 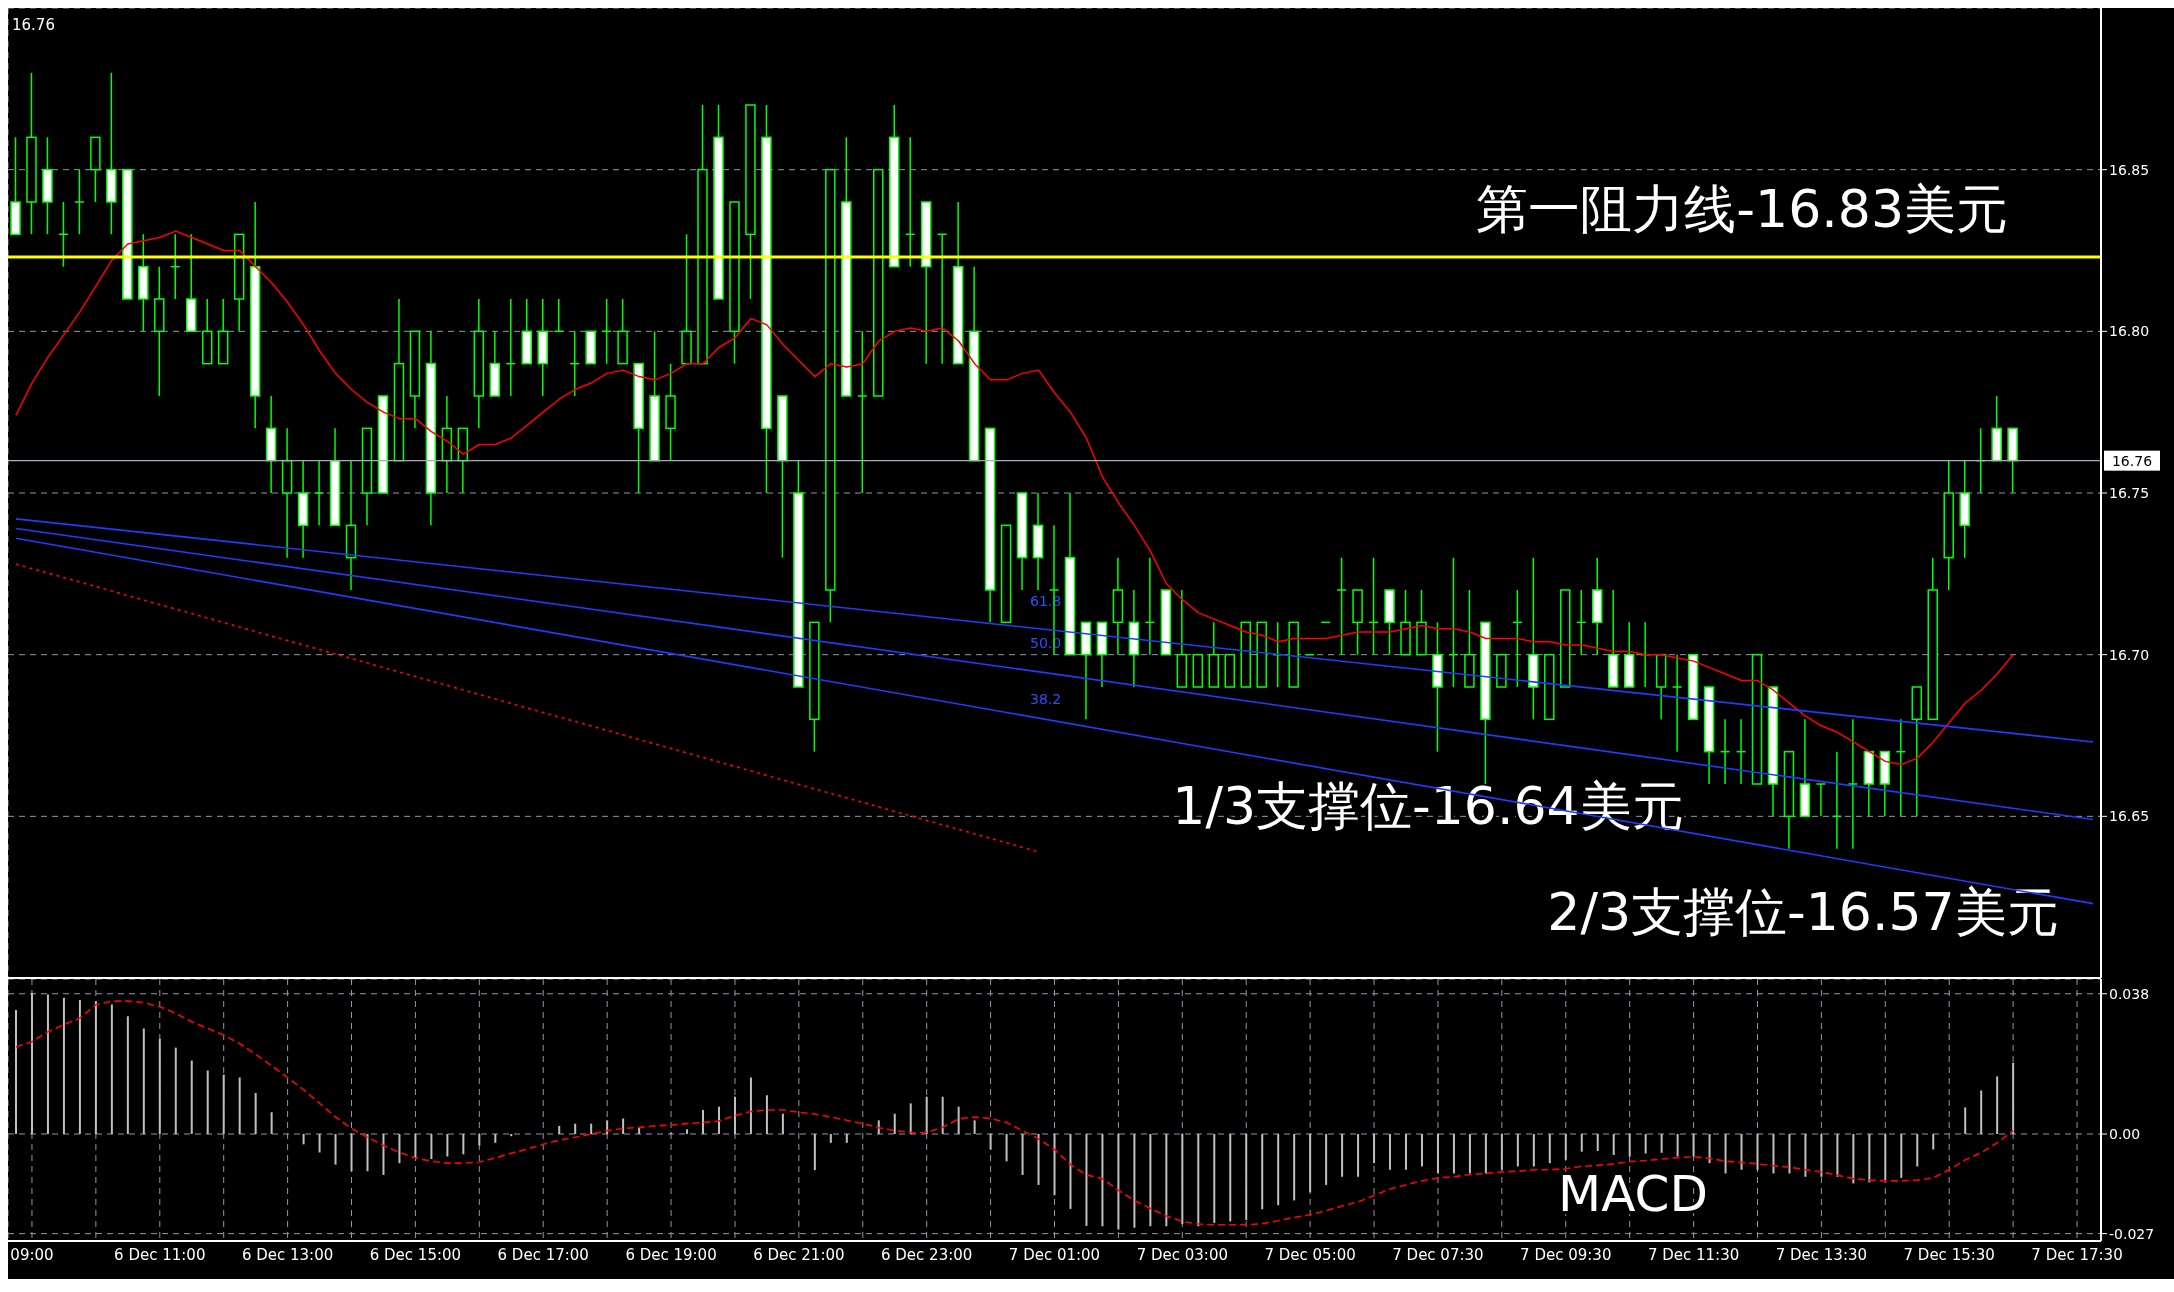 I want to click on annotation: 38.2, so click(x=1046, y=699).